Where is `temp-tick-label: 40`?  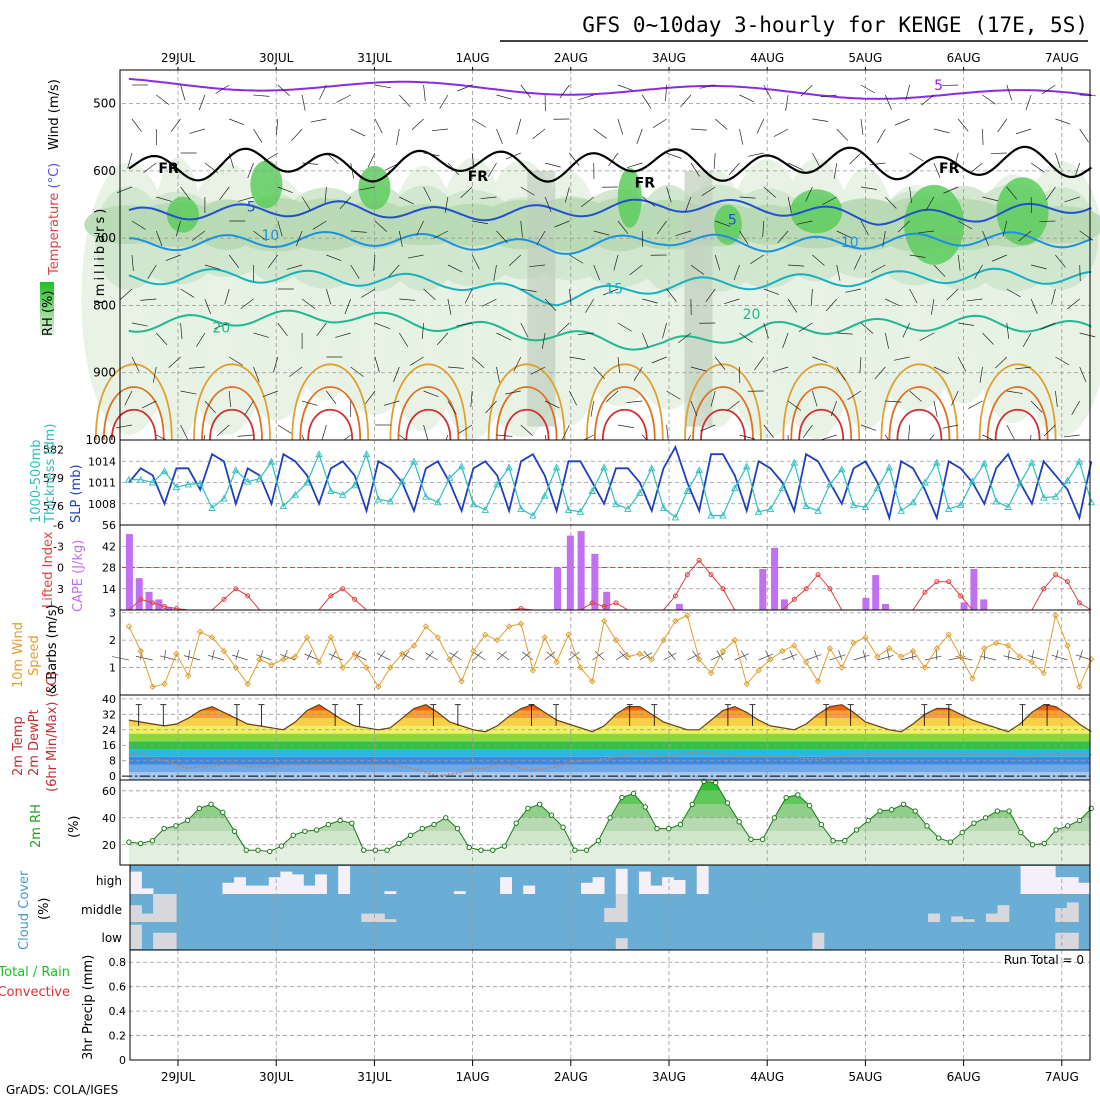 temp-tick-label: 40 is located at coordinates (109, 699).